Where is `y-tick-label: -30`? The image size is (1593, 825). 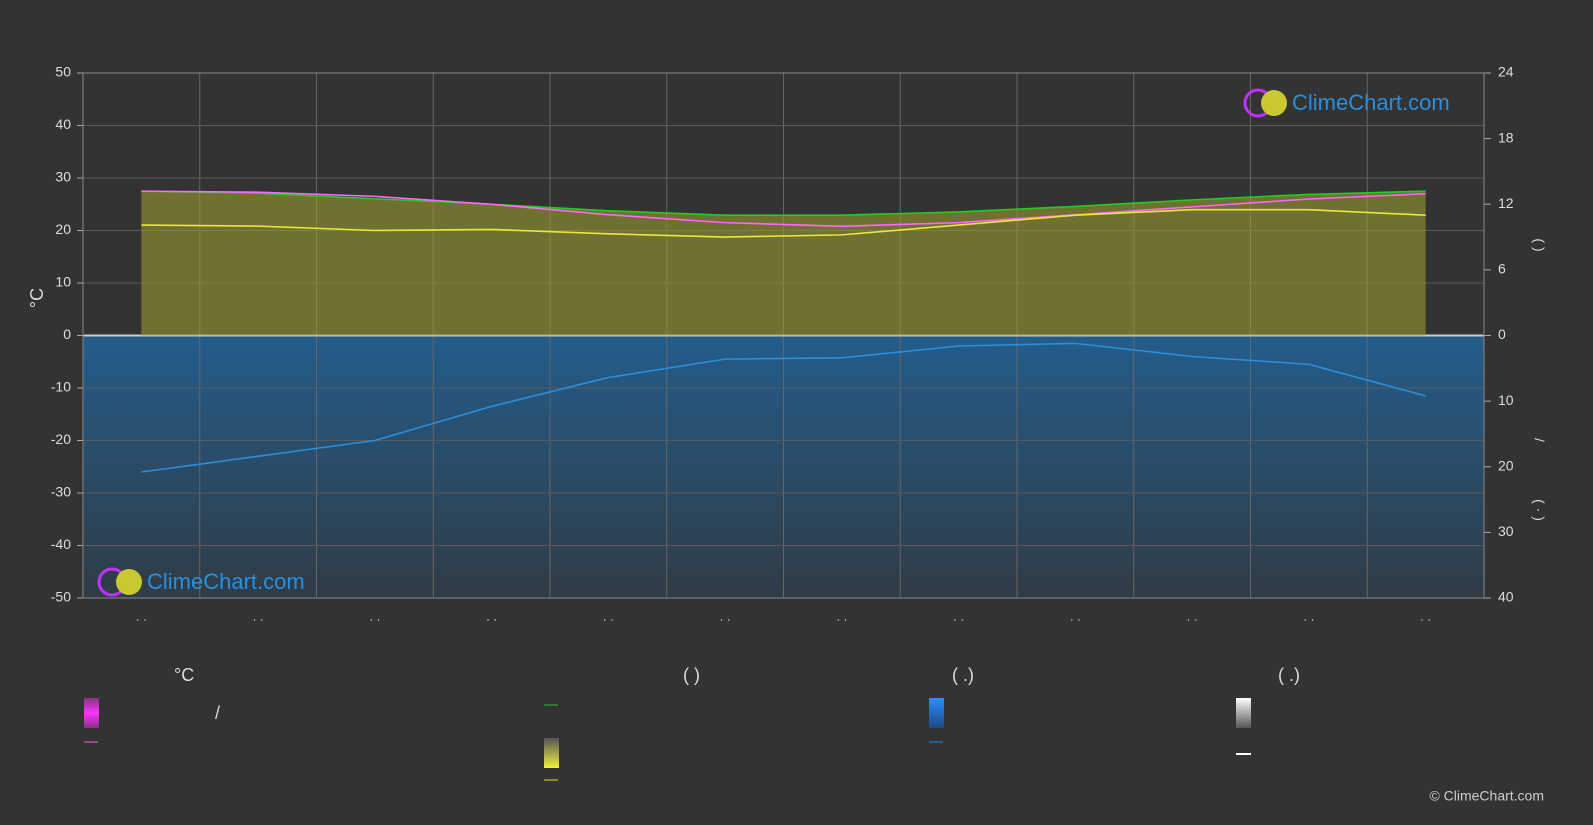 y-tick-label: -30 is located at coordinates (61, 492).